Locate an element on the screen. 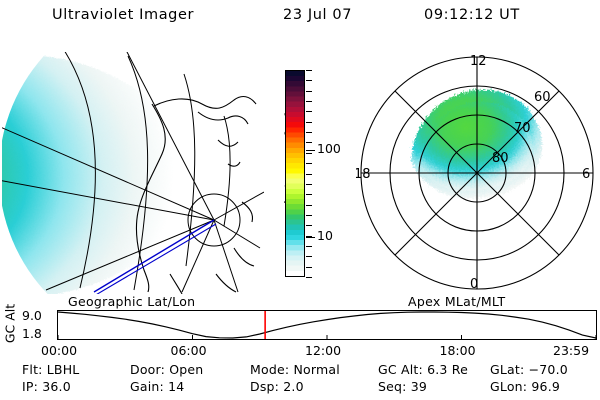 The height and width of the screenshot is (400, 600). status-field-key: Flt: is located at coordinates (34, 369).